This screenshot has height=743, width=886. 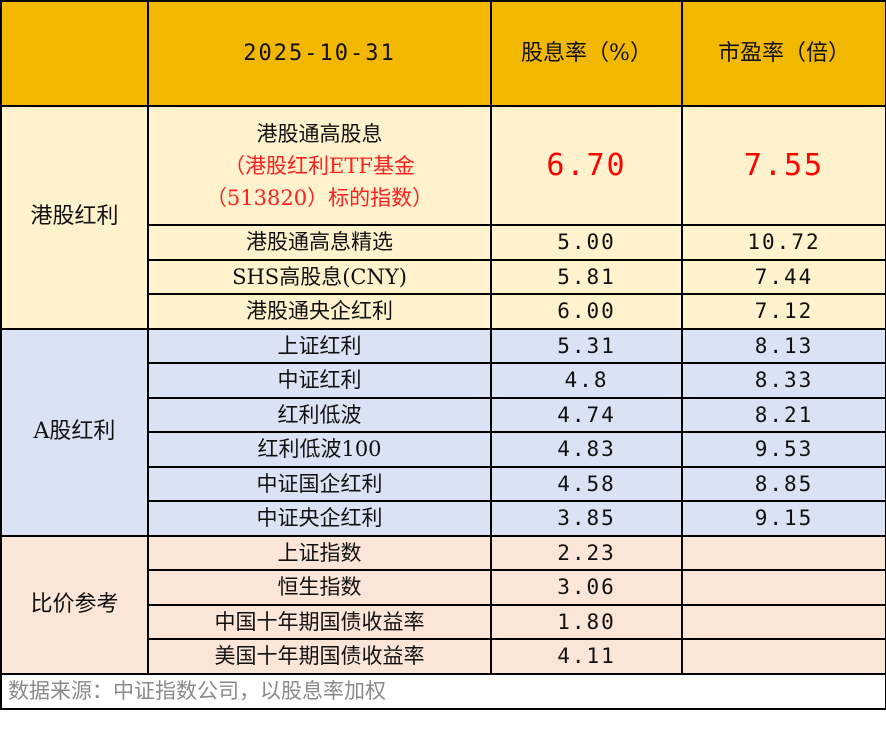 I want to click on index-name-text: 美国十年期国债收益率, so click(x=319, y=656).